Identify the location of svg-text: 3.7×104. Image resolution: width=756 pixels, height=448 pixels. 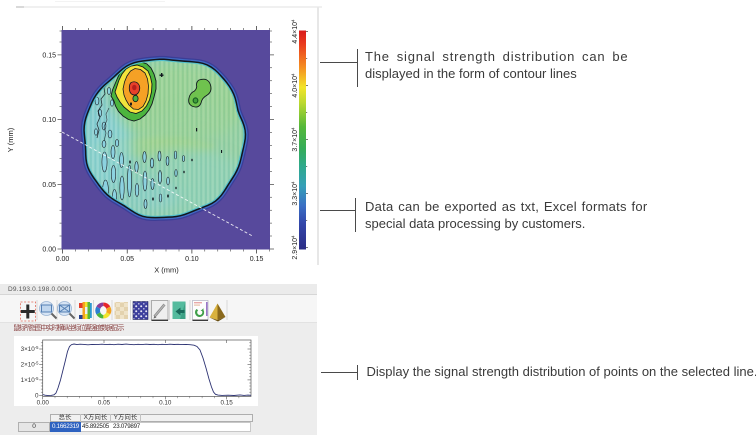
(295, 139).